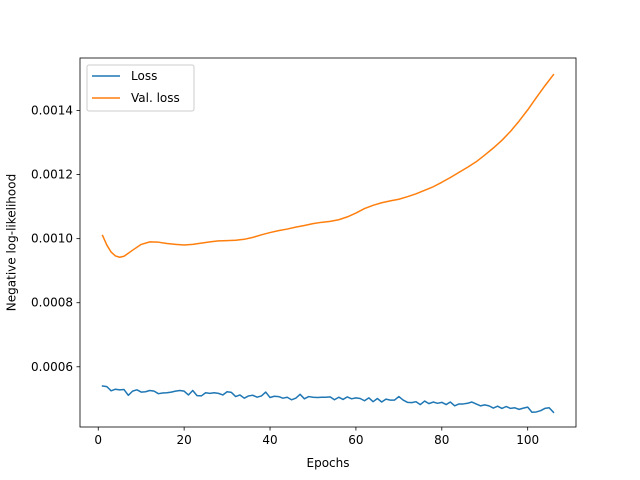 This screenshot has height=480, width=640. Describe the element at coordinates (52, 239) in the screenshot. I see `y-tick-label: 0.0010` at that location.